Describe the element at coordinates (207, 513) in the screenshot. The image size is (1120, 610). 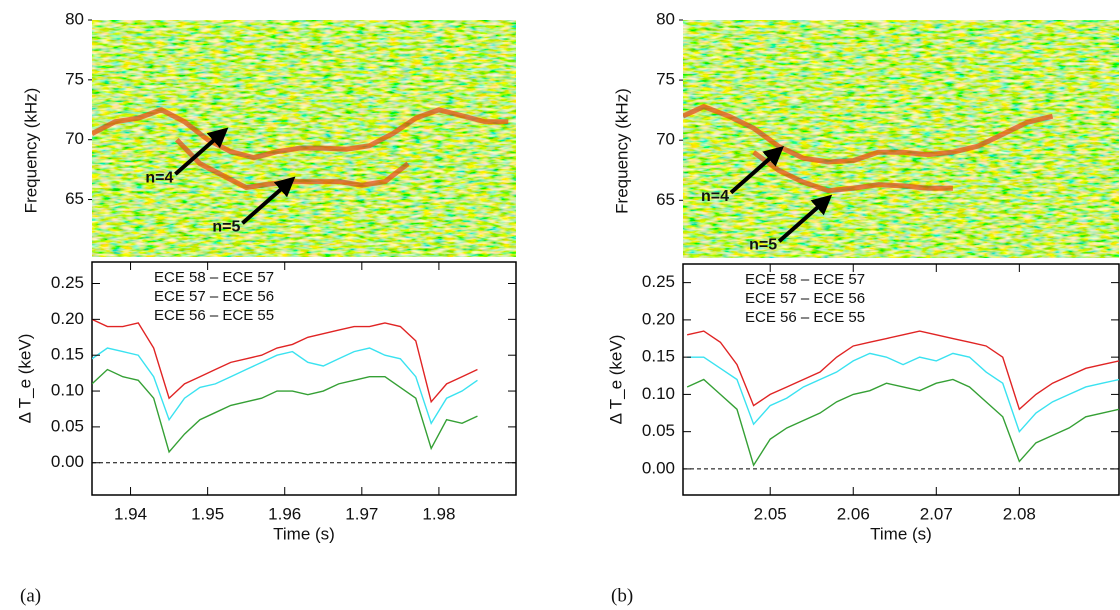
I see `x-tick-label: 1.95` at that location.